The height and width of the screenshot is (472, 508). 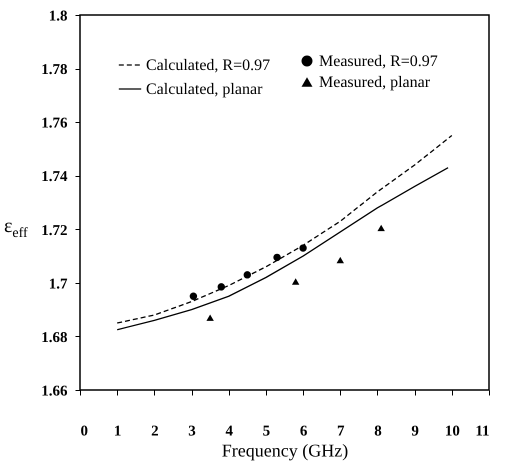 What do you see at coordinates (58, 284) in the screenshot?
I see `y-tick-label: 1.7` at bounding box center [58, 284].